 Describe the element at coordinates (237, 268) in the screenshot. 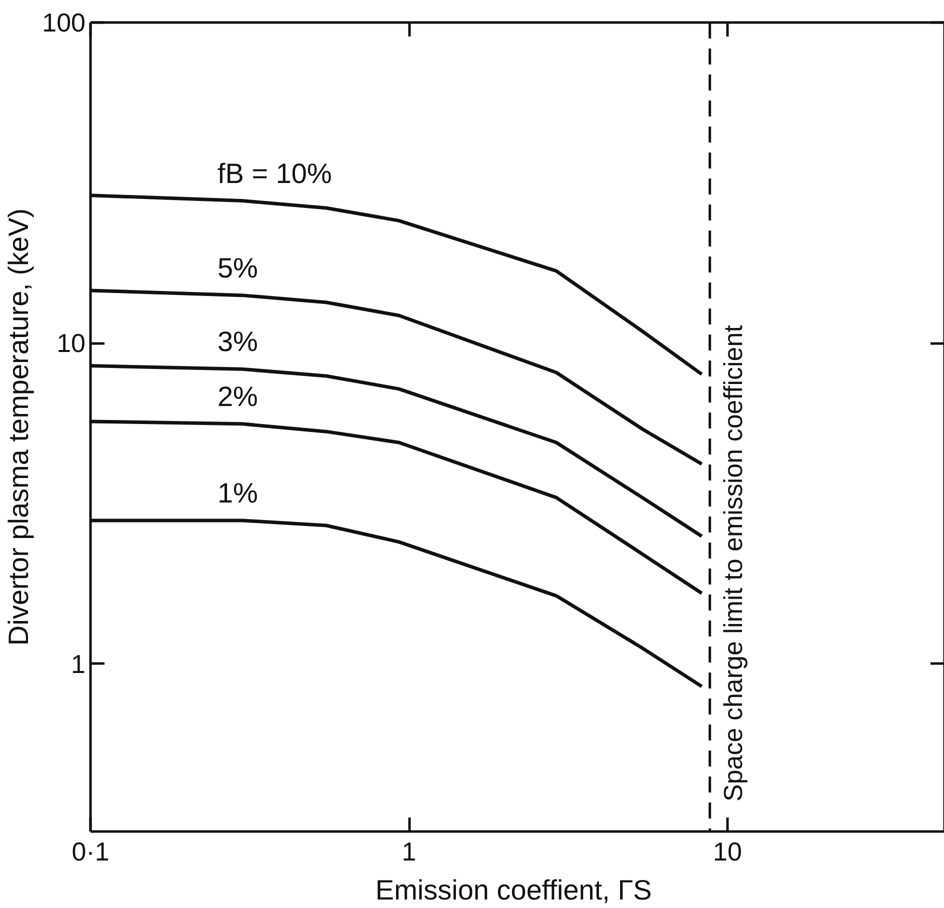

I see `series-label: 5%` at that location.